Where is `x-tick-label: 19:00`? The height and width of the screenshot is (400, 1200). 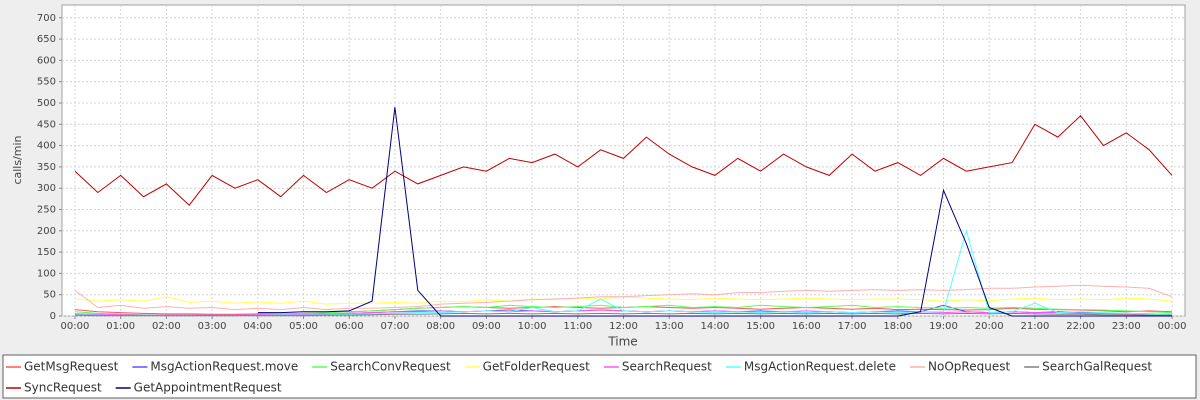 x-tick-label: 19:00 is located at coordinates (943, 326).